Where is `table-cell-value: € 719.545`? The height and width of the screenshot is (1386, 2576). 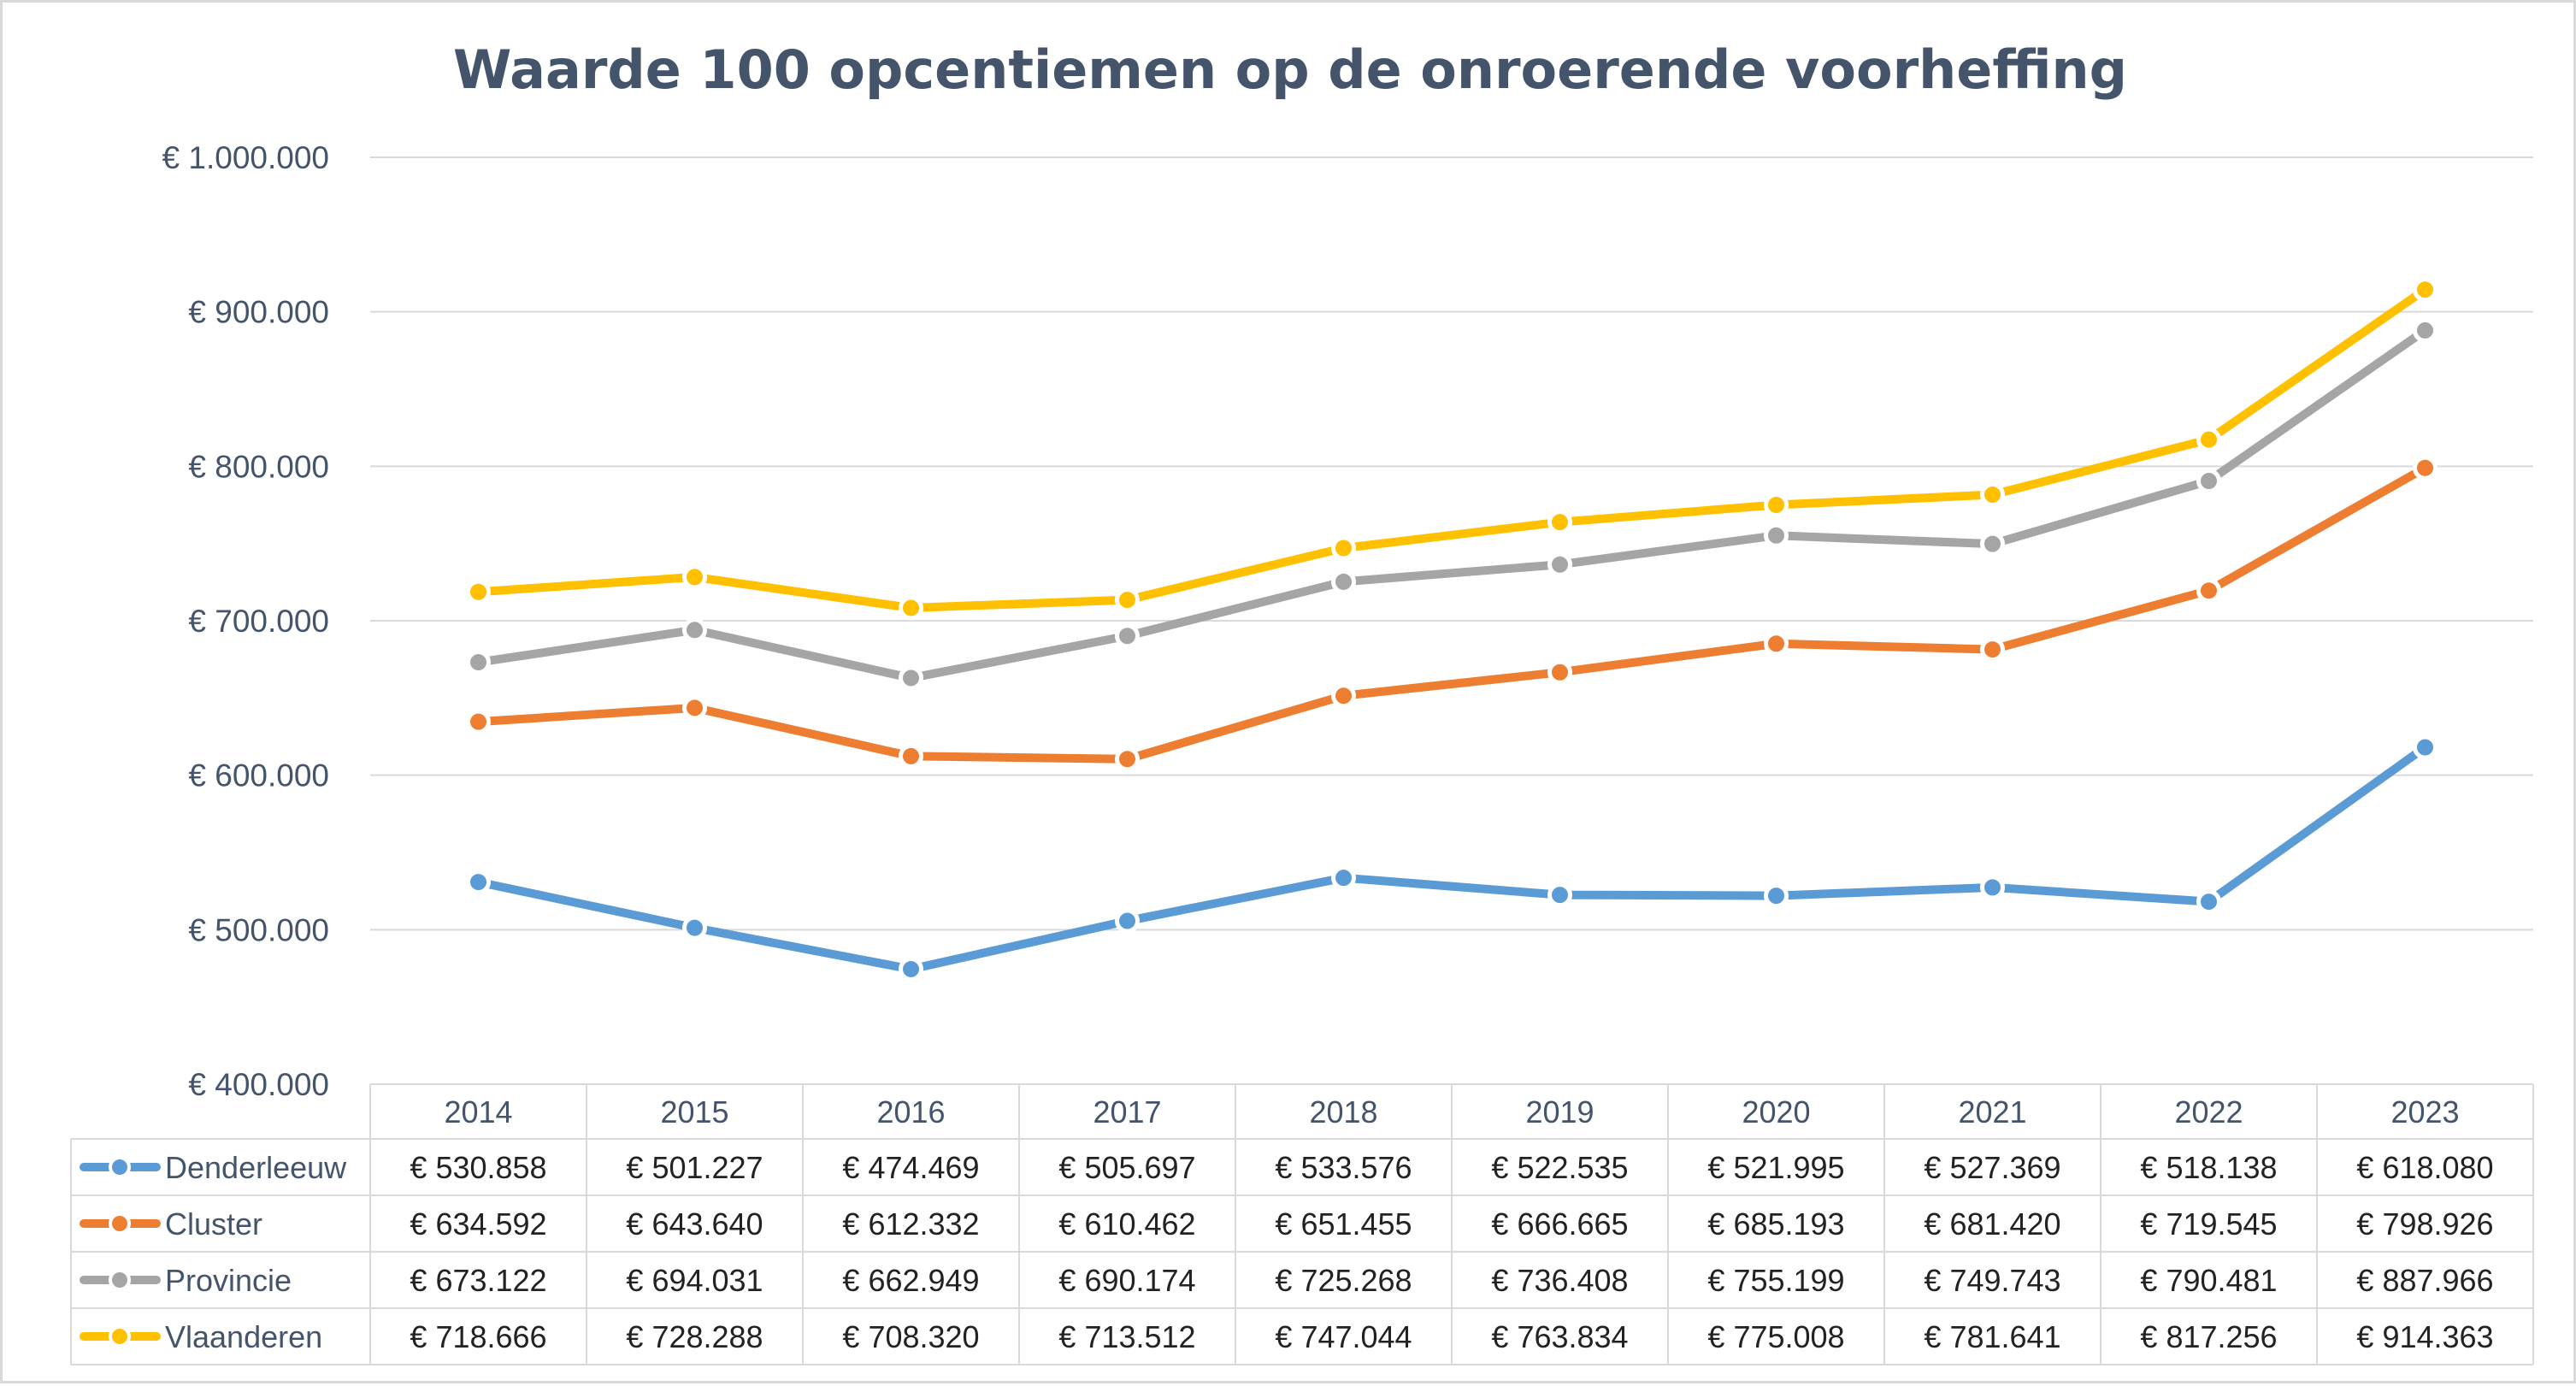 table-cell-value: € 719.545 is located at coordinates (2208, 1224).